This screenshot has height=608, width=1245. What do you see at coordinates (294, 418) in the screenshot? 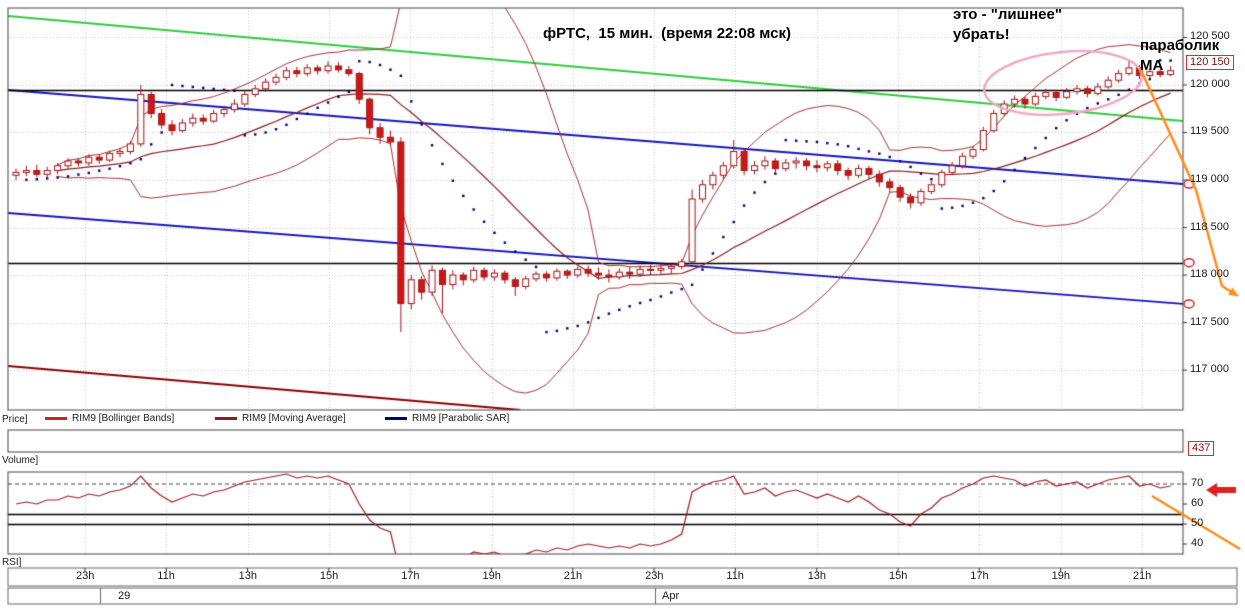
I see `legend-label-ma: RIM9 [Moving Average]` at bounding box center [294, 418].